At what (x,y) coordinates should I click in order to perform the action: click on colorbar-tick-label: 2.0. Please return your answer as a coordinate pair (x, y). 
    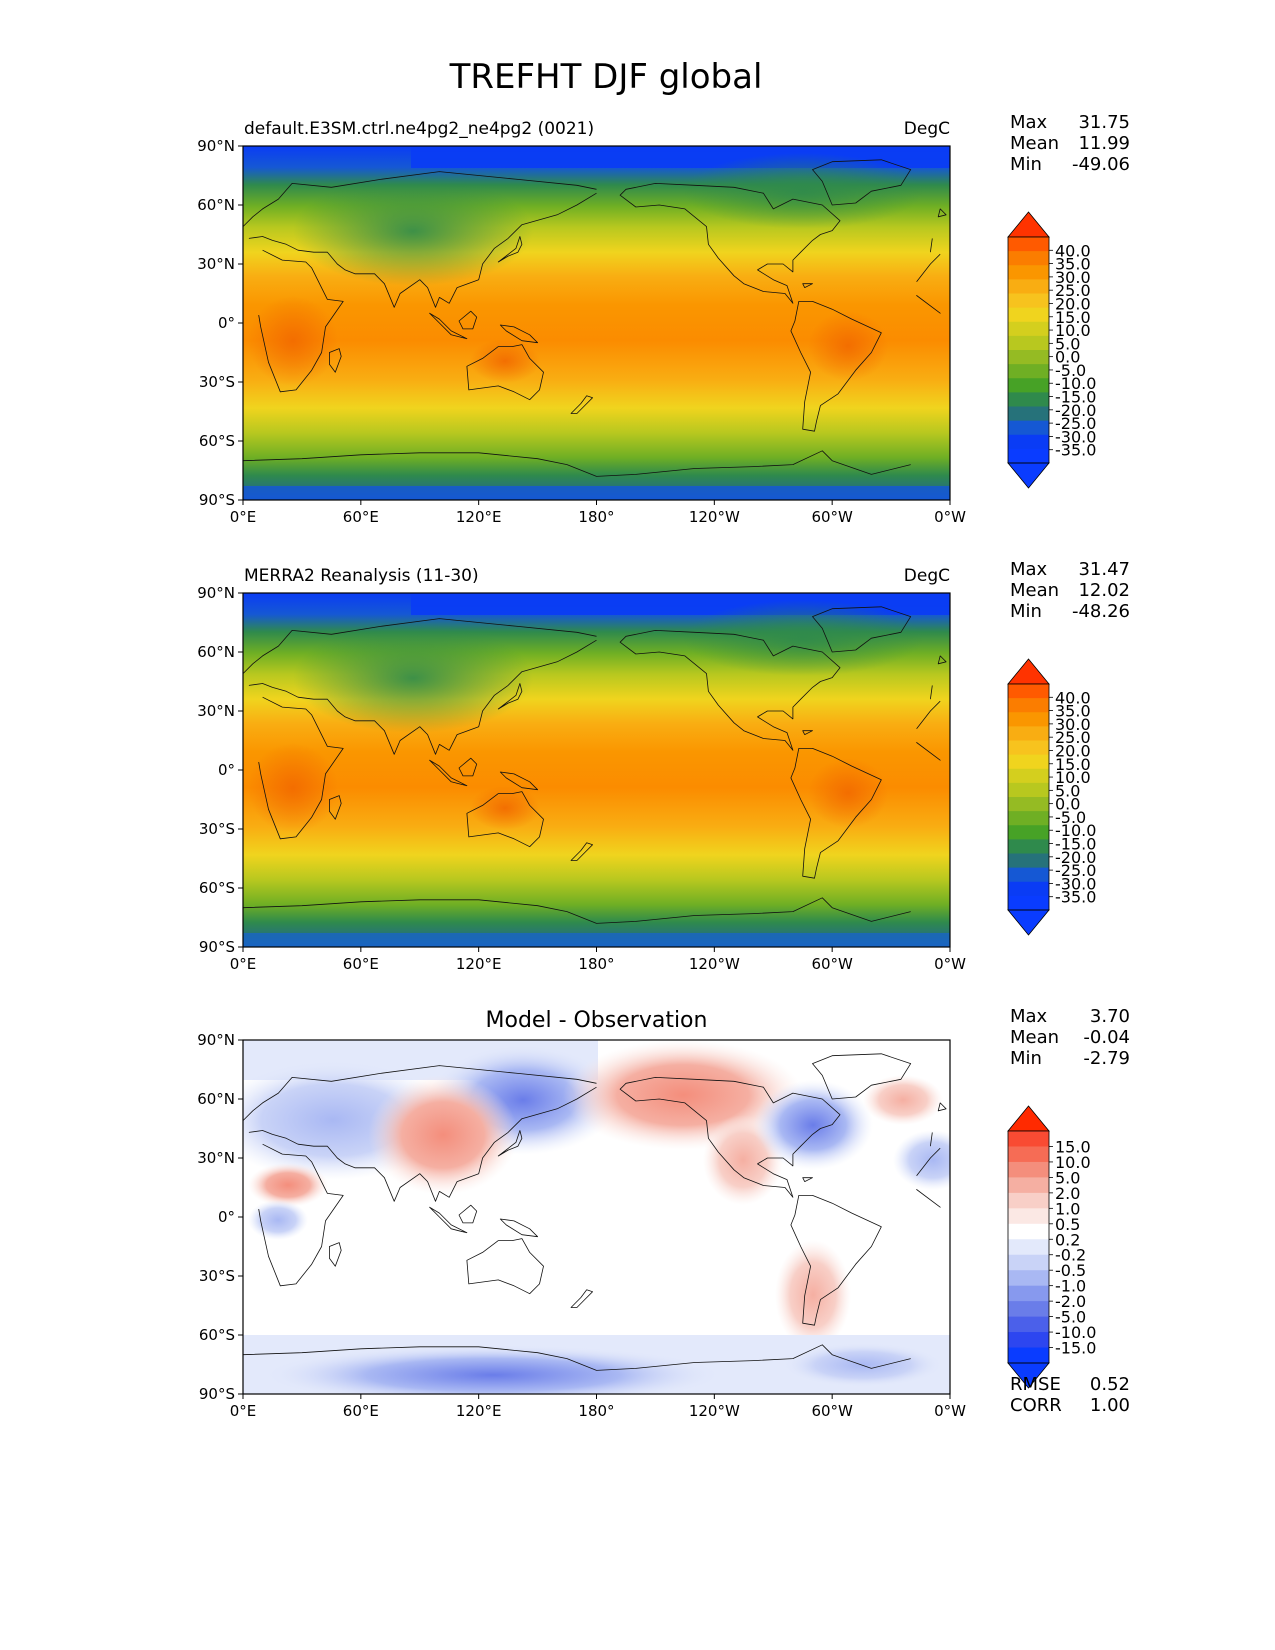
    Looking at the image, I should click on (1067, 1193).